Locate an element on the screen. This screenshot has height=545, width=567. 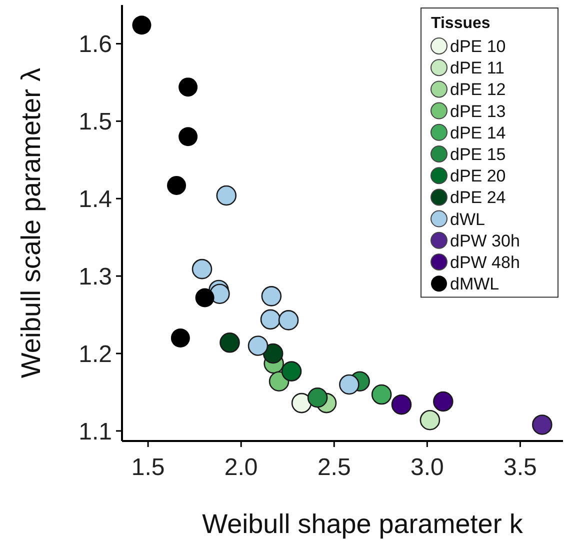
legend-label: dPE 12 is located at coordinates (478, 90).